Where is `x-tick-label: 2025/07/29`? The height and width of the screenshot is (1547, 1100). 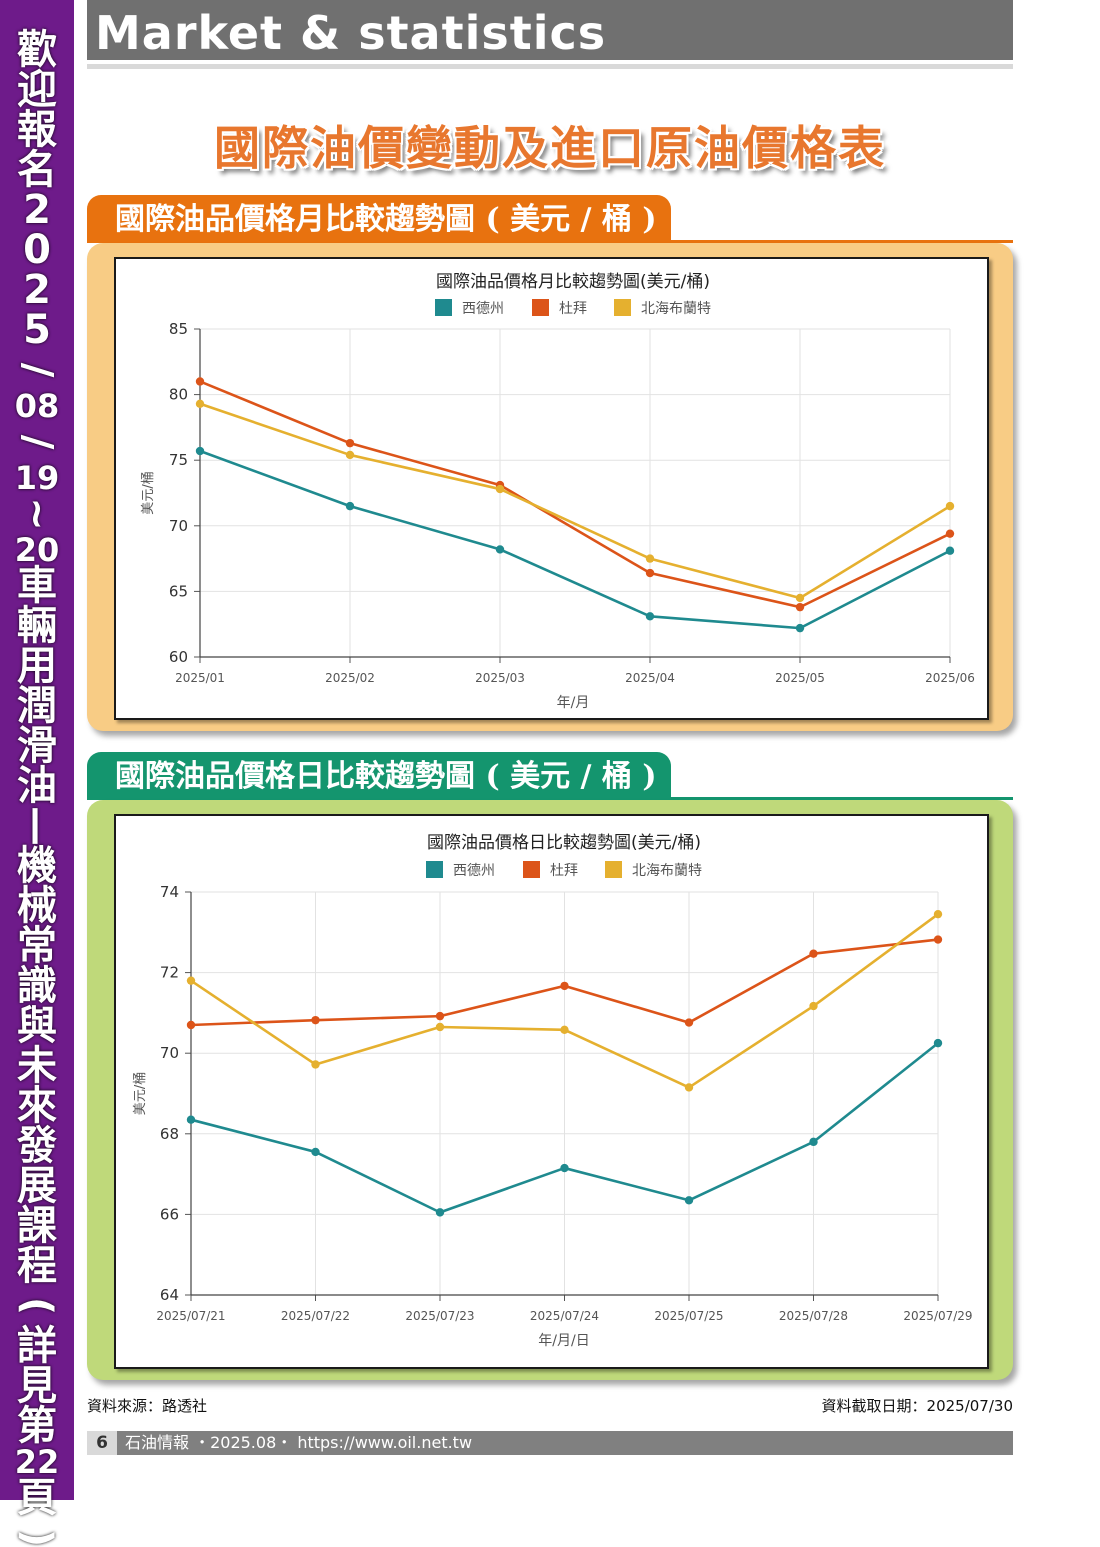
x-tick-label: 2025/07/29 is located at coordinates (937, 1316).